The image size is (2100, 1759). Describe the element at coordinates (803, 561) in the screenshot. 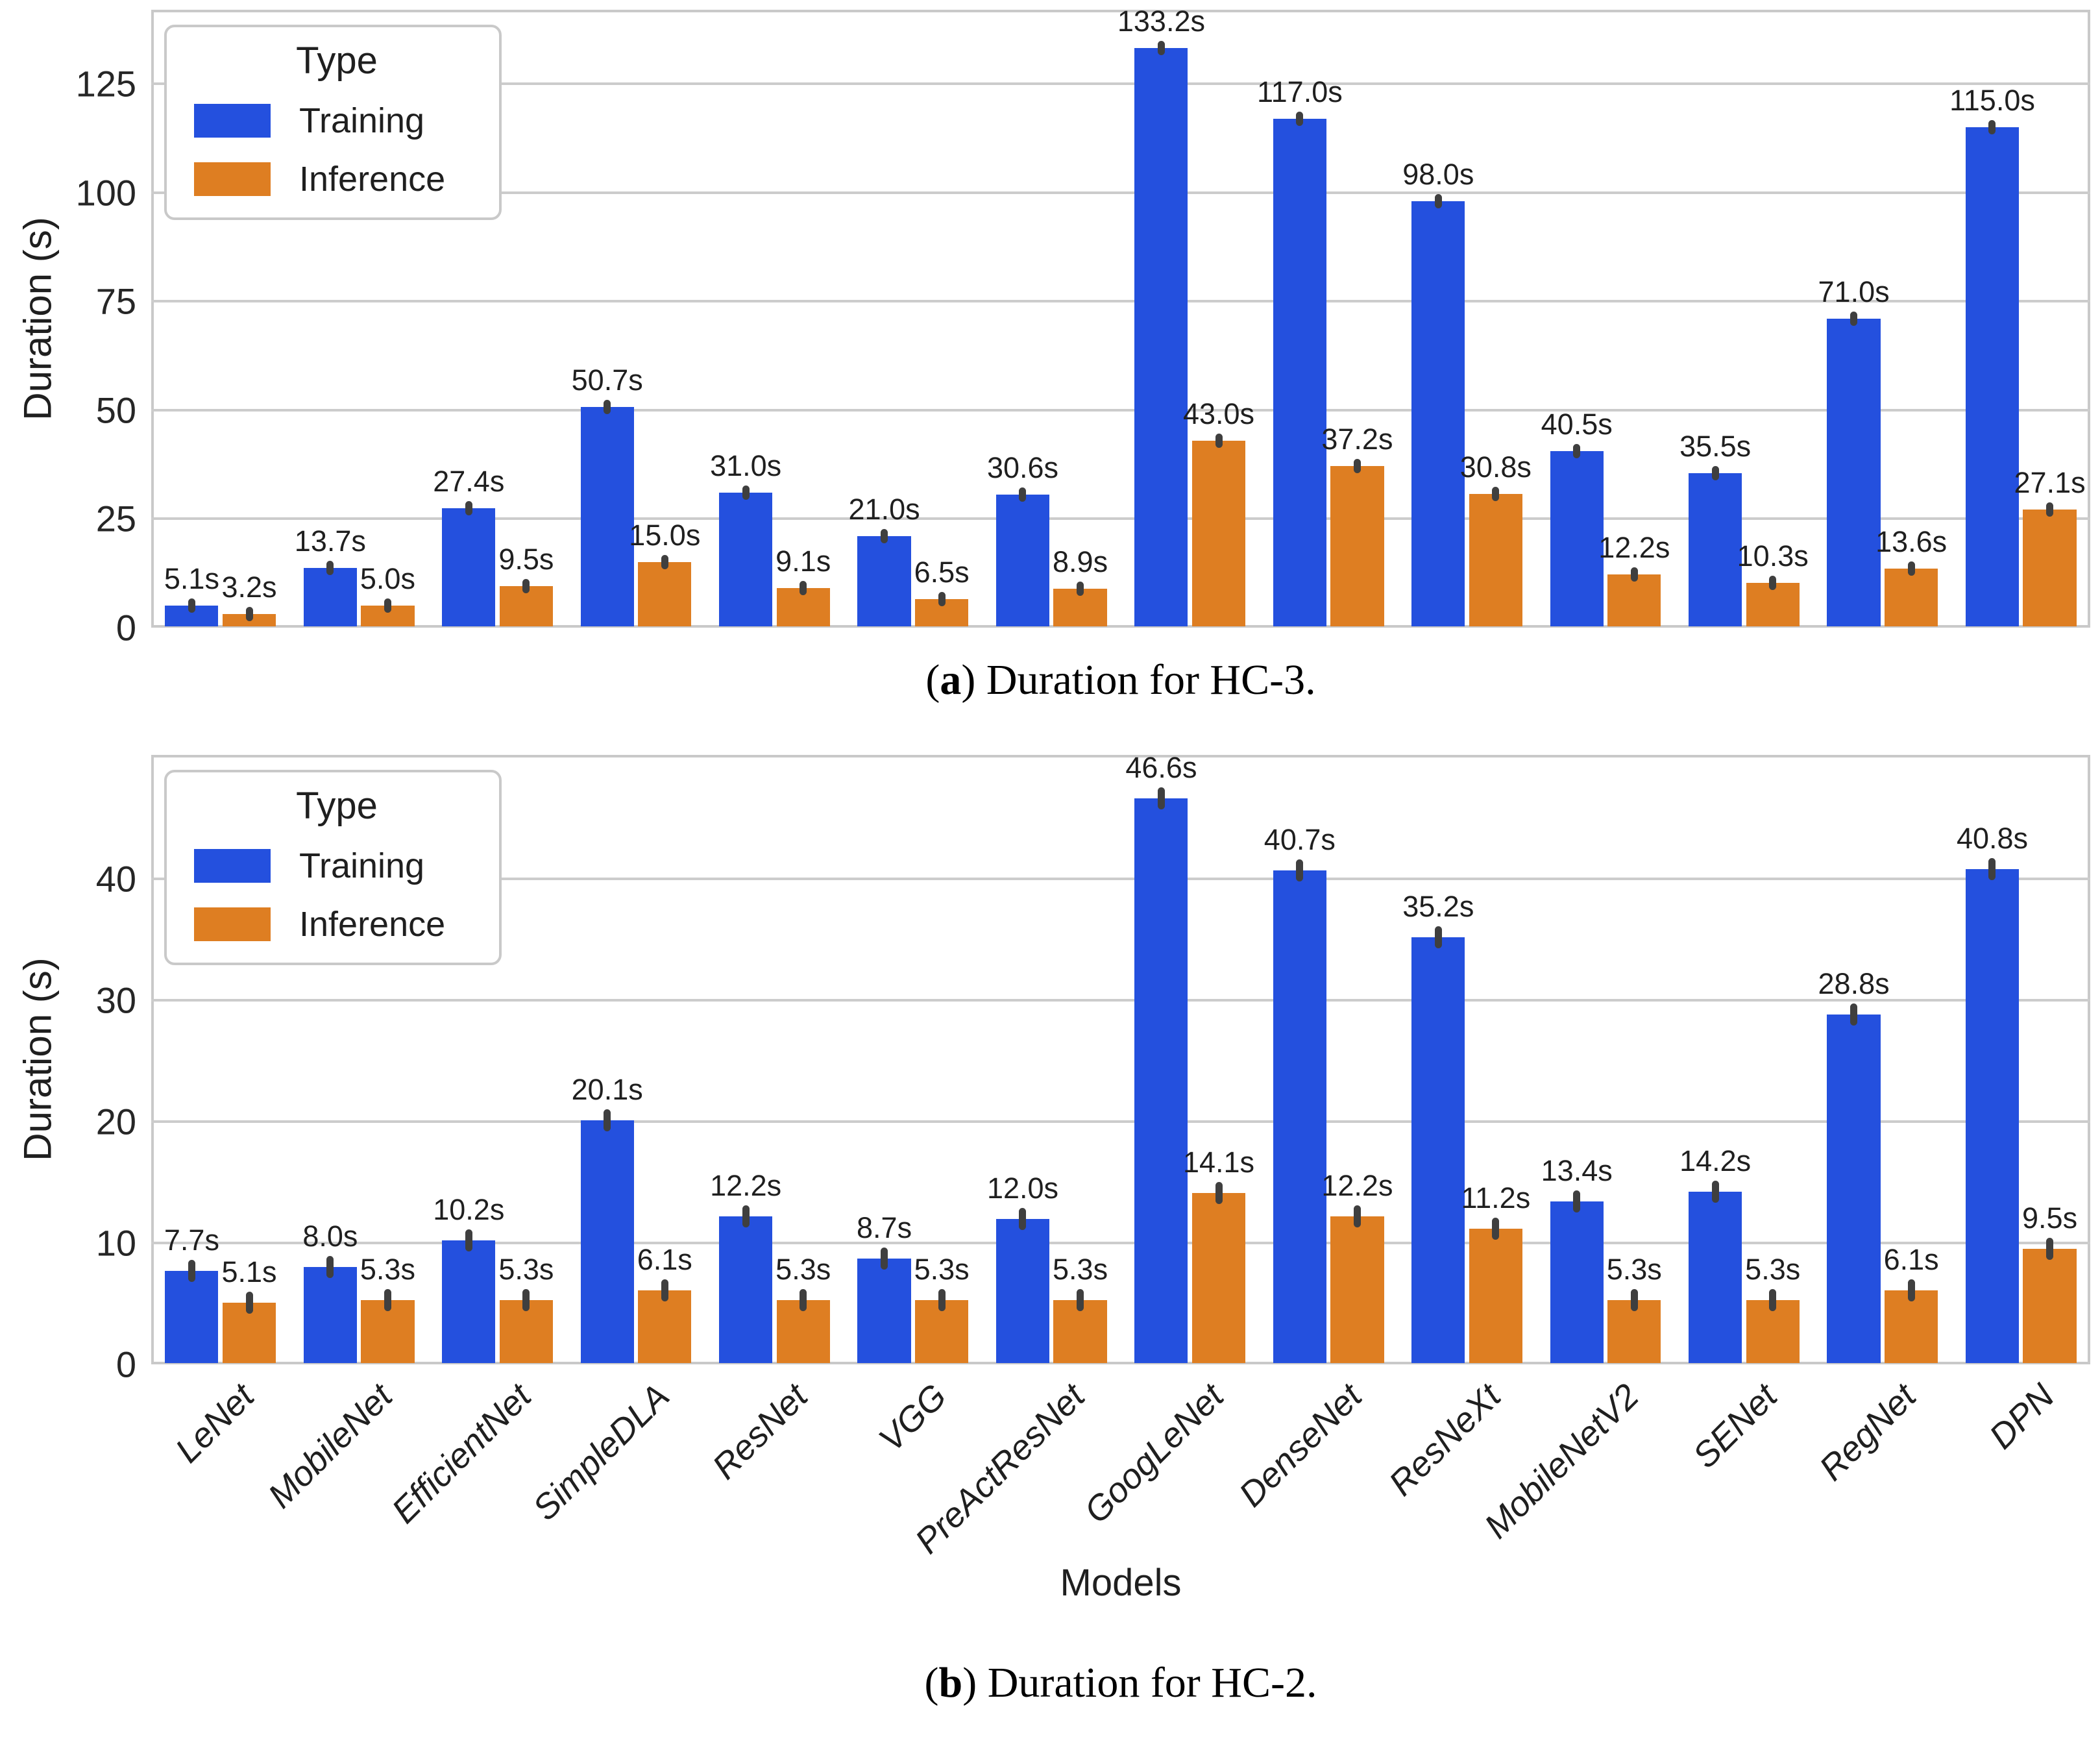

I see `value-label-inference-ResNet: 9.1s` at that location.